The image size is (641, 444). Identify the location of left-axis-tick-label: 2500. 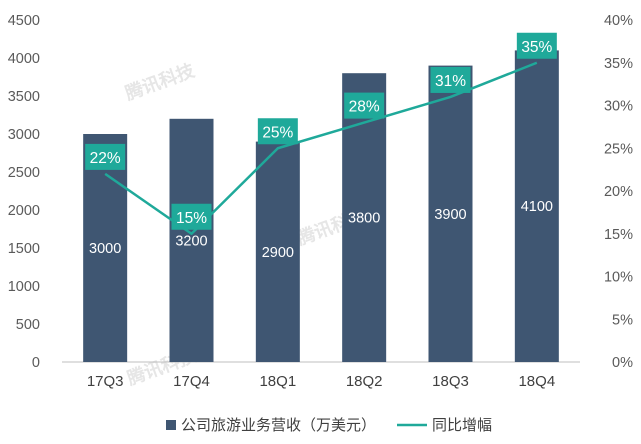
(24, 173).